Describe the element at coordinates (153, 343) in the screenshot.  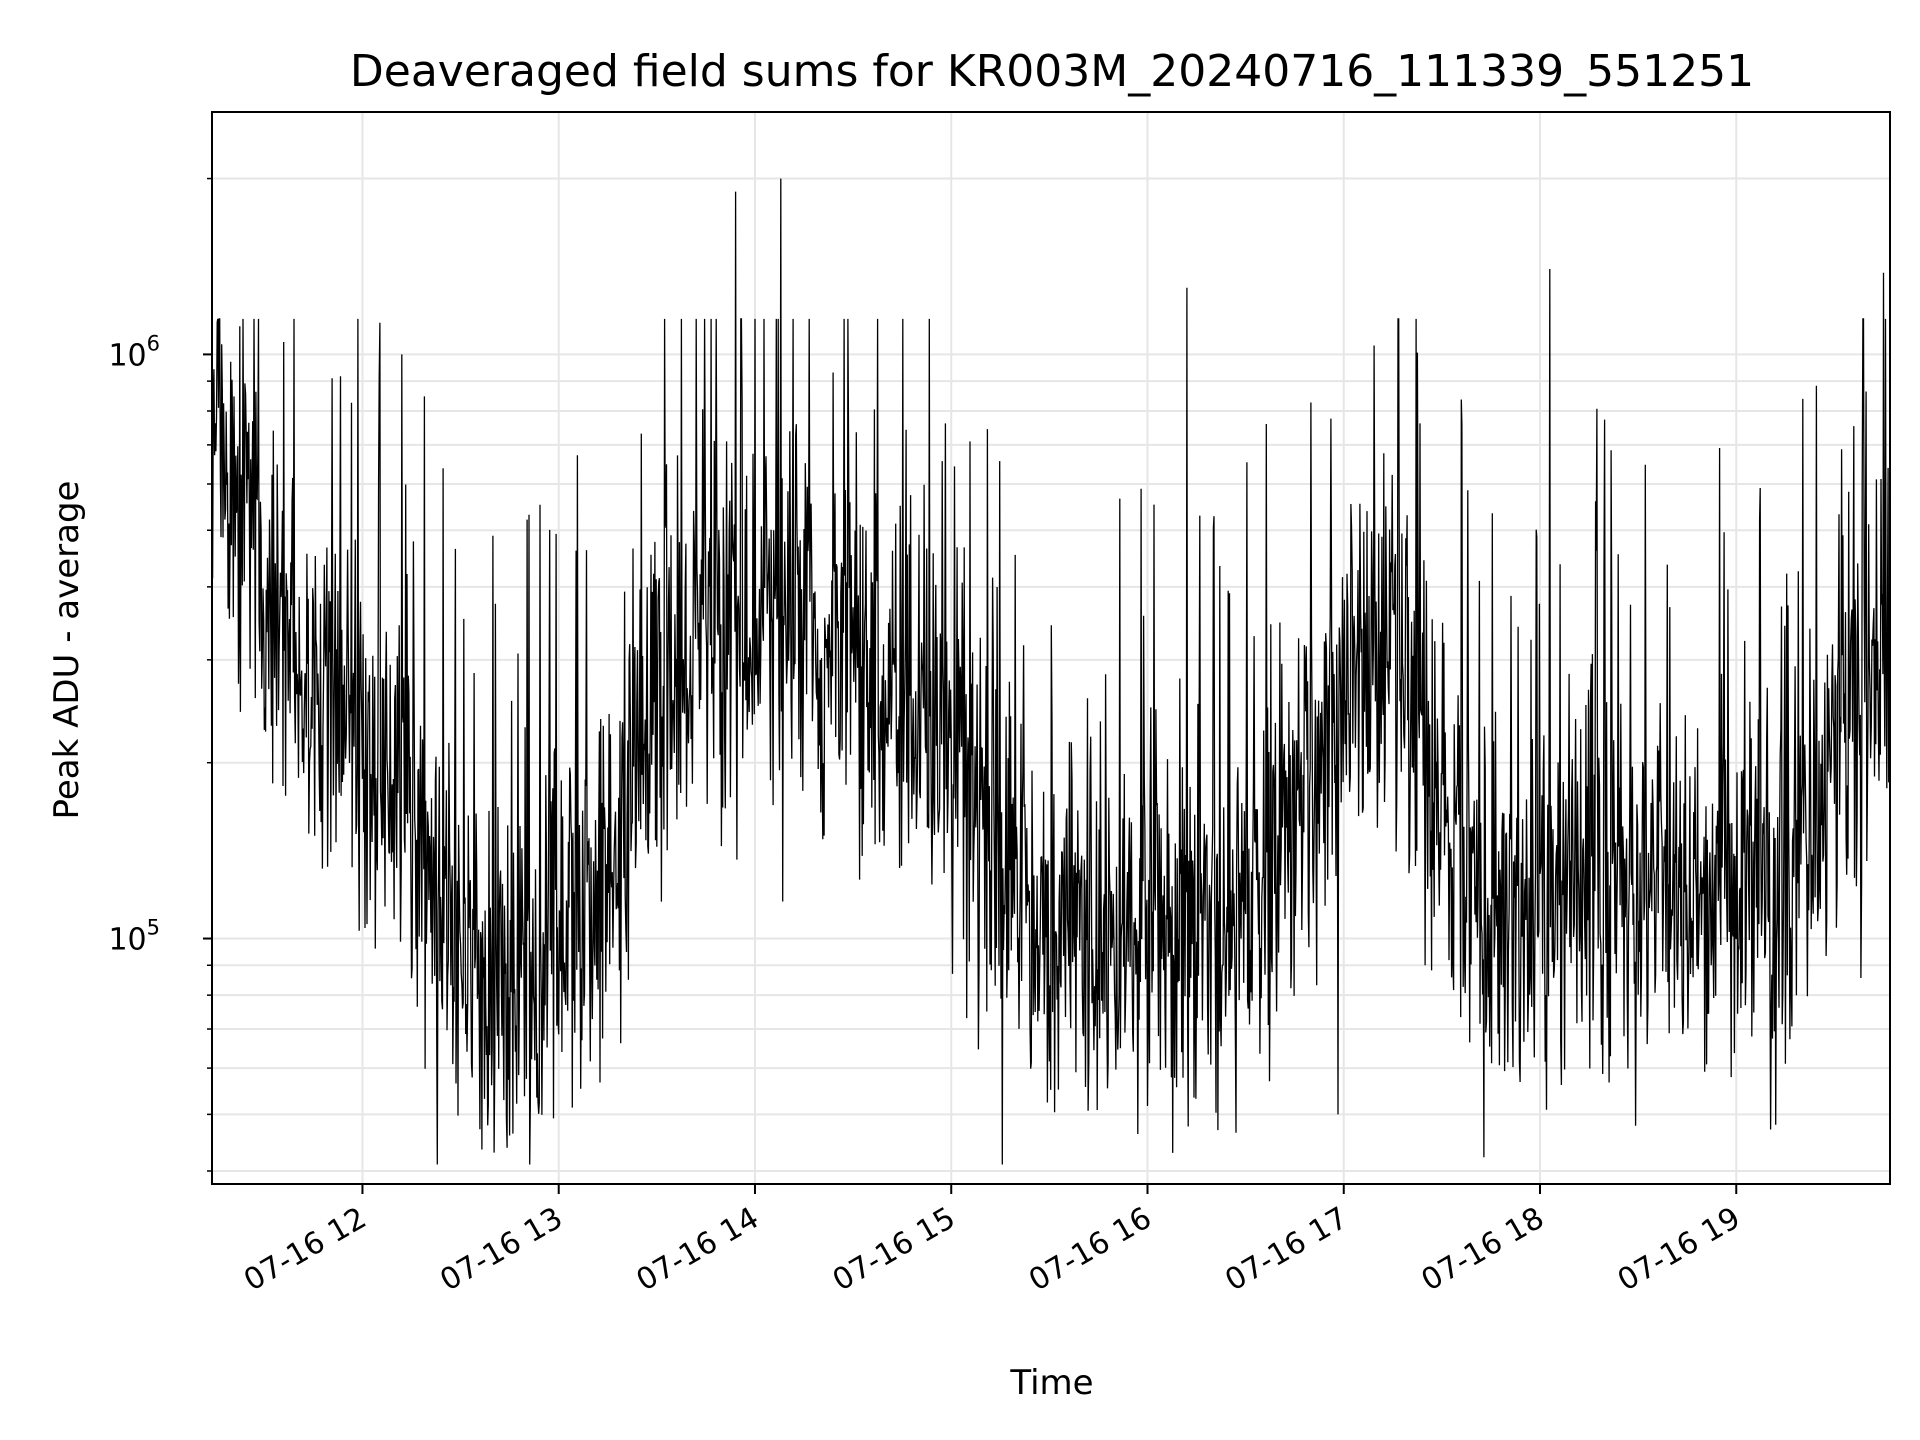
I see `y-tick-exponent: 6` at that location.